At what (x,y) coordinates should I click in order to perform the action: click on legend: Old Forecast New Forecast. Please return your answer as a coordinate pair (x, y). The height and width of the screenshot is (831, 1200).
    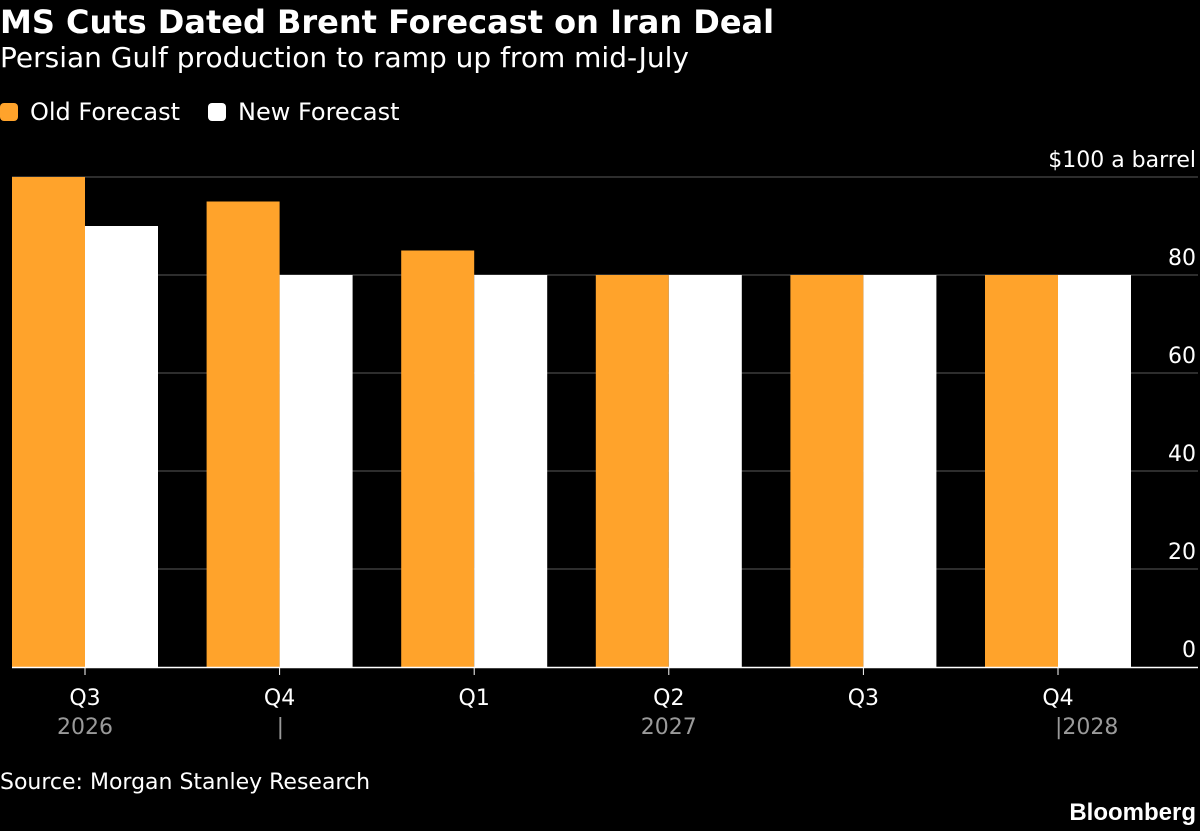
    Looking at the image, I should click on (214, 112).